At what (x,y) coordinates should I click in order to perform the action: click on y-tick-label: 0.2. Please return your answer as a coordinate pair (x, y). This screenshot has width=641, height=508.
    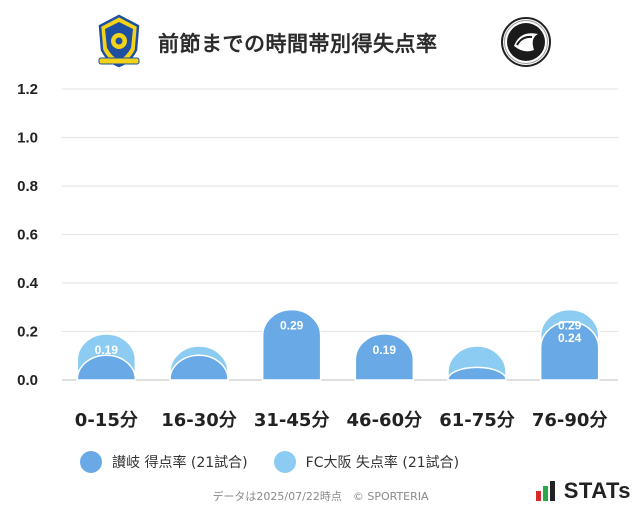
    Looking at the image, I should click on (27, 332).